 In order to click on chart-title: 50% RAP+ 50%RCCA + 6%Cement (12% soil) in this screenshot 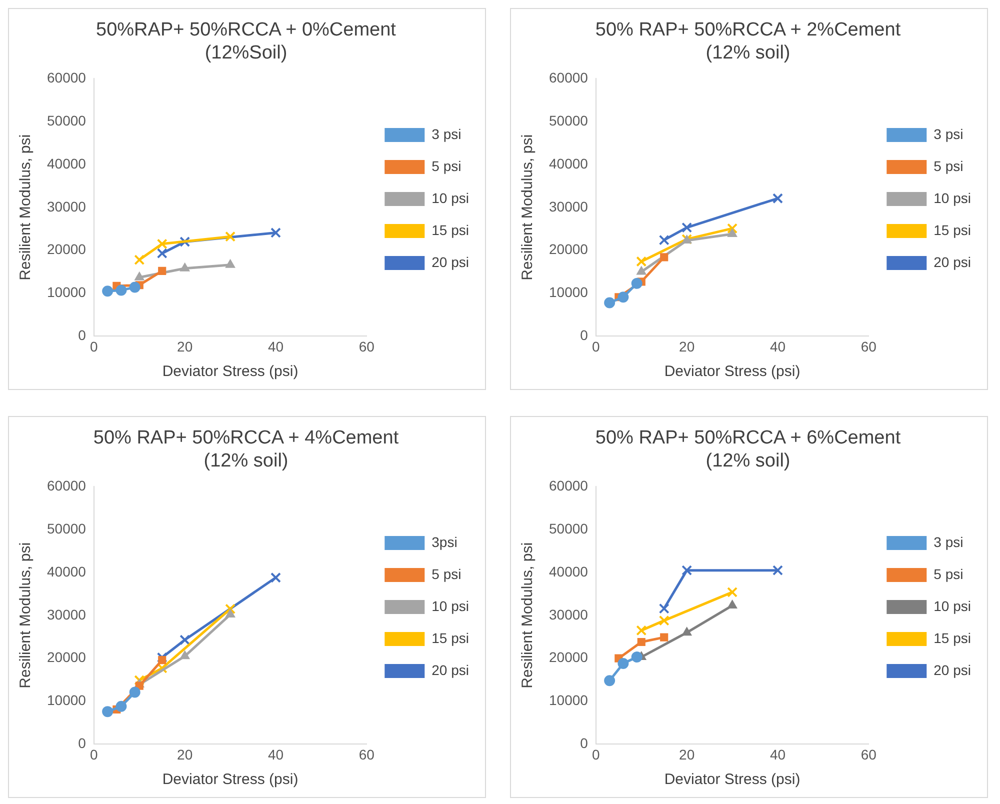, I will do `click(748, 450)`.